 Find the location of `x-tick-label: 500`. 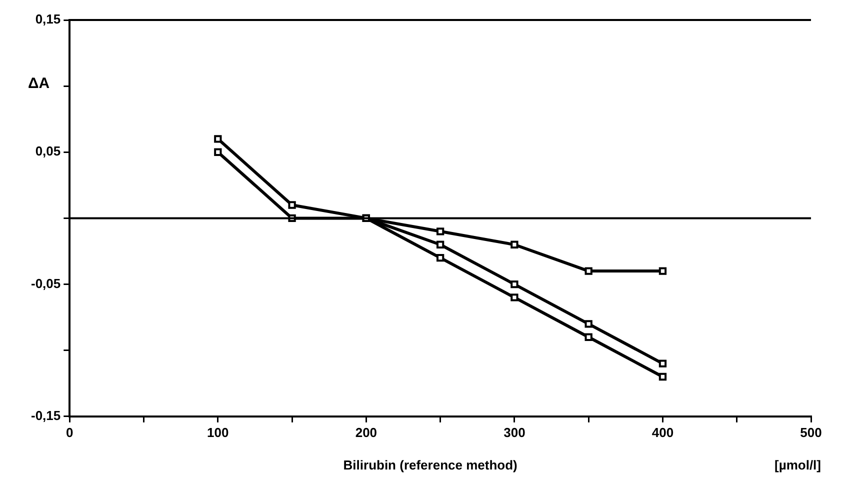

x-tick-label: 500 is located at coordinates (811, 432).